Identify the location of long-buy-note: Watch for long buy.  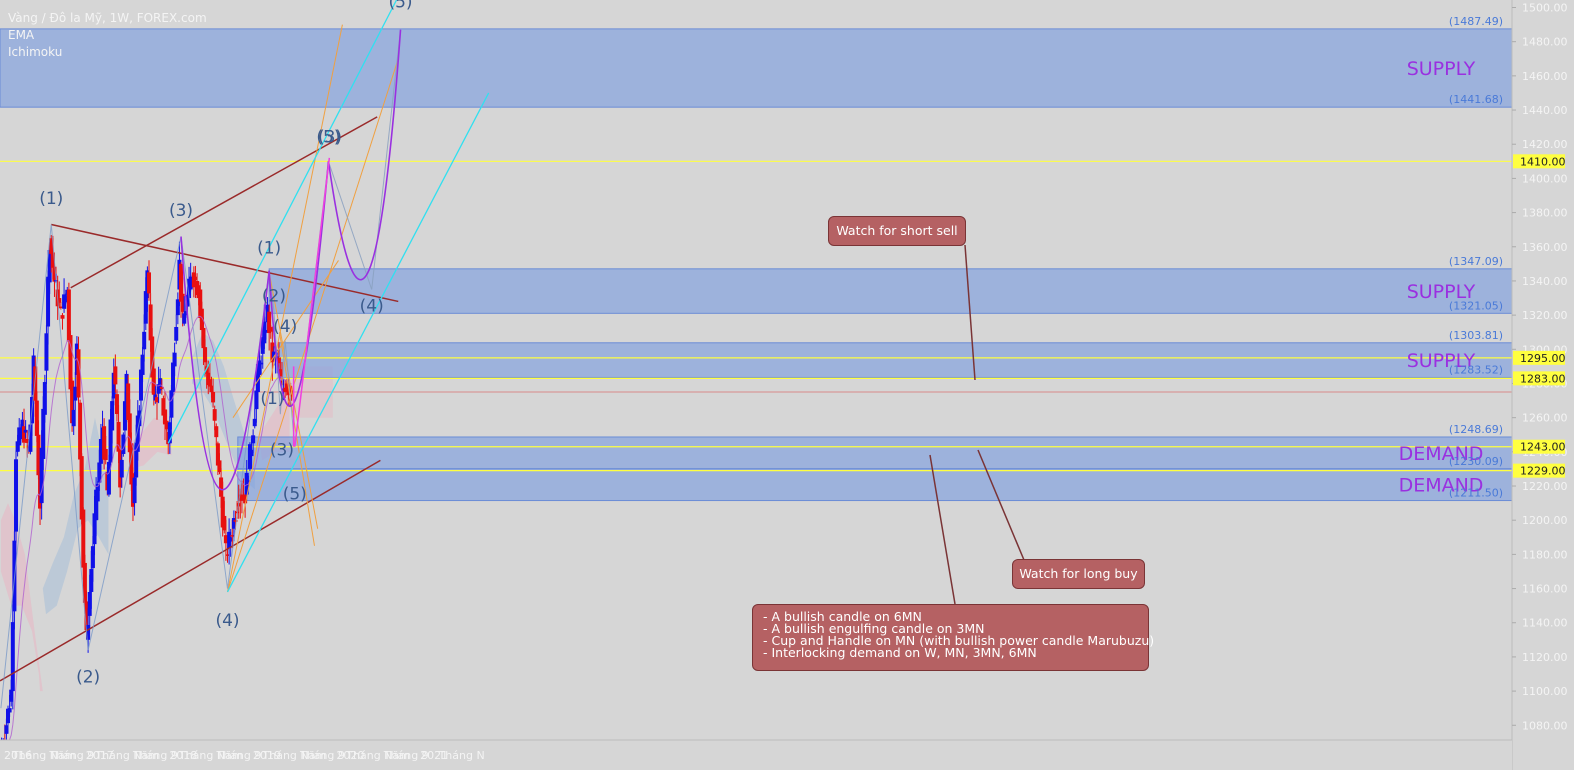
(1078, 574).